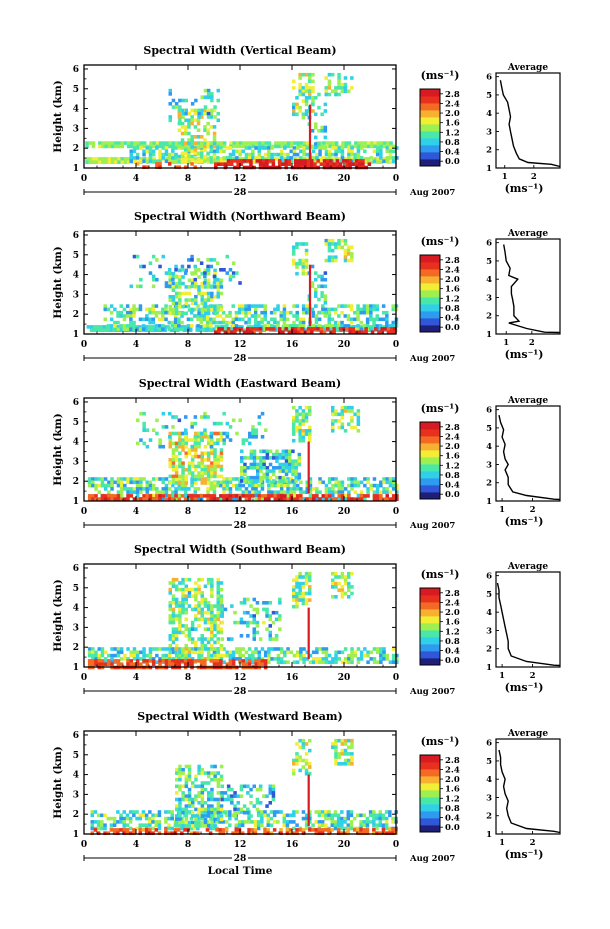 This screenshot has width=610, height=929. I want to click on colorbar-frame, so click(430, 127).